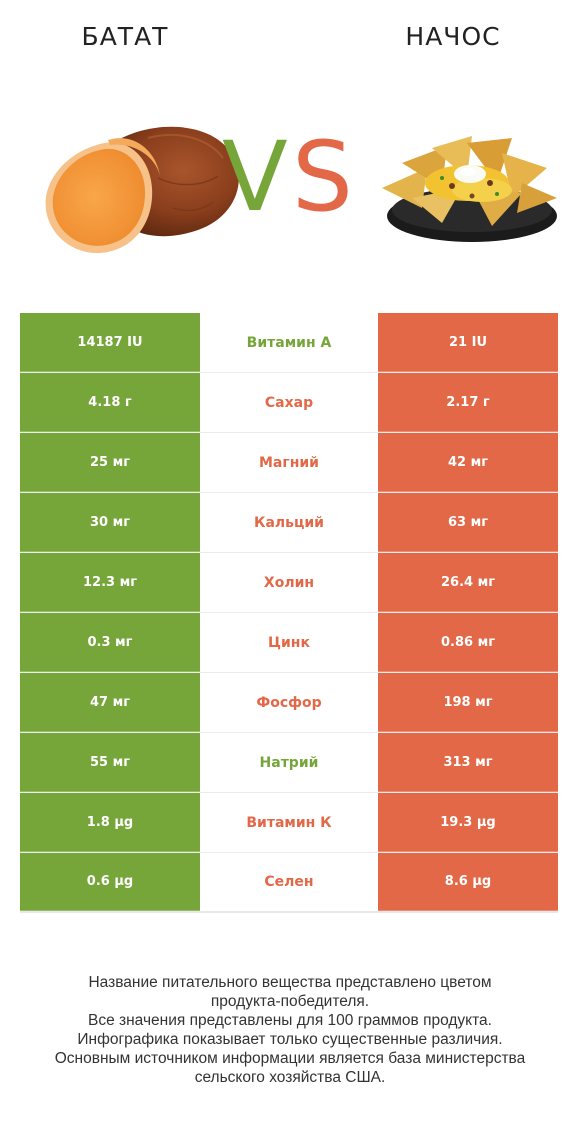 This screenshot has width=580, height=1144. What do you see at coordinates (290, 1077) in the screenshot?
I see `footer-line: сельского хозяйства США.` at bounding box center [290, 1077].